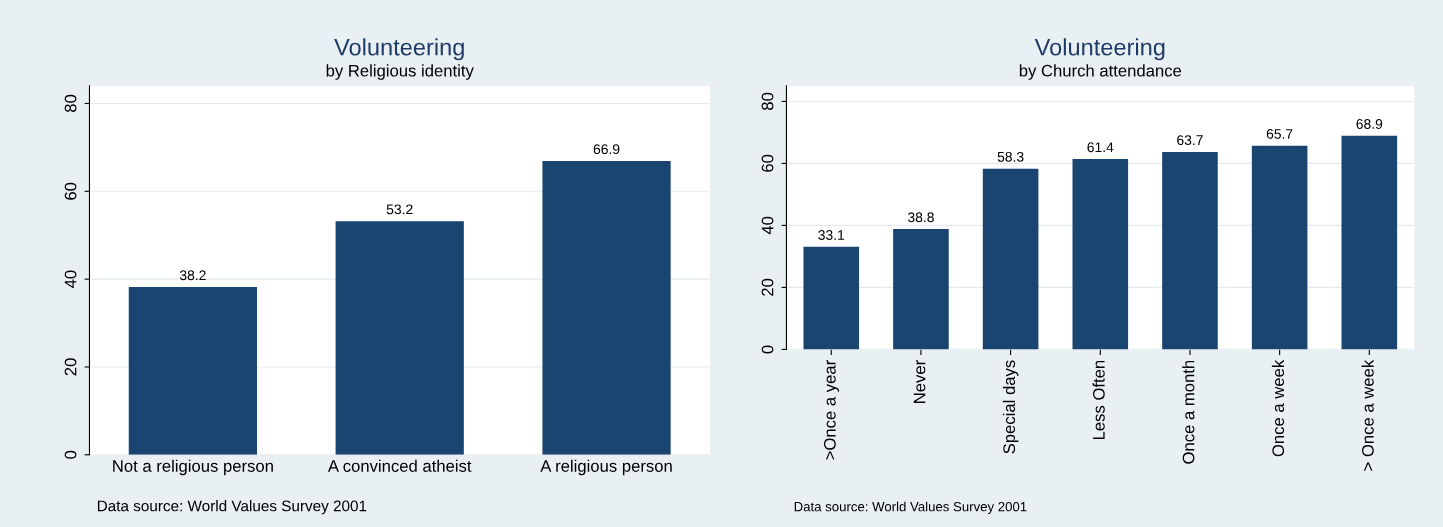  Describe the element at coordinates (1369, 124) in the screenshot. I see `data-label: 68.9` at that location.